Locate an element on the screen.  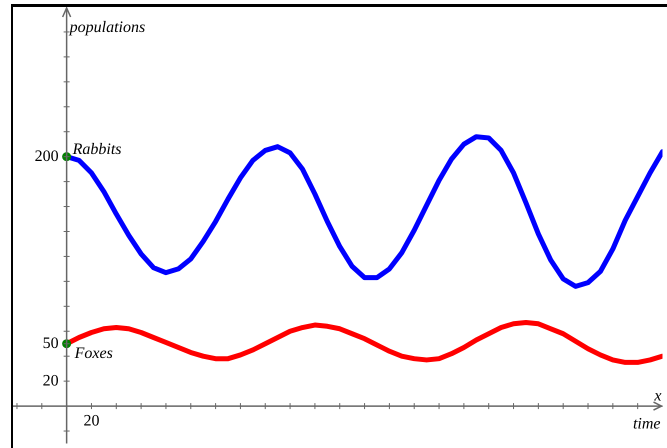
y-tick-label: 200 is located at coordinates (46, 156).